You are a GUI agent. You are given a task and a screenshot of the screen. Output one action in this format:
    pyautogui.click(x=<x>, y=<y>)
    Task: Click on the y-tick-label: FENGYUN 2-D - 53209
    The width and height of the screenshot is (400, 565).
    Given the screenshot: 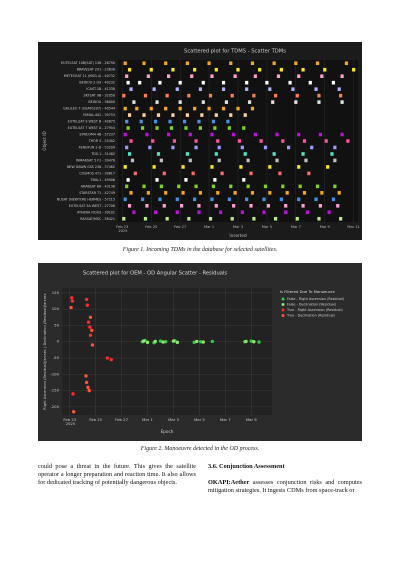 What is the action you would take?
    pyautogui.click(x=97, y=147)
    